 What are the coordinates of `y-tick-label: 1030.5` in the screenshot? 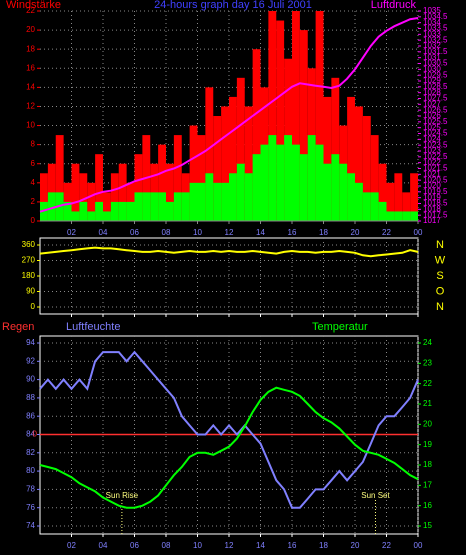 It's located at (435, 63).